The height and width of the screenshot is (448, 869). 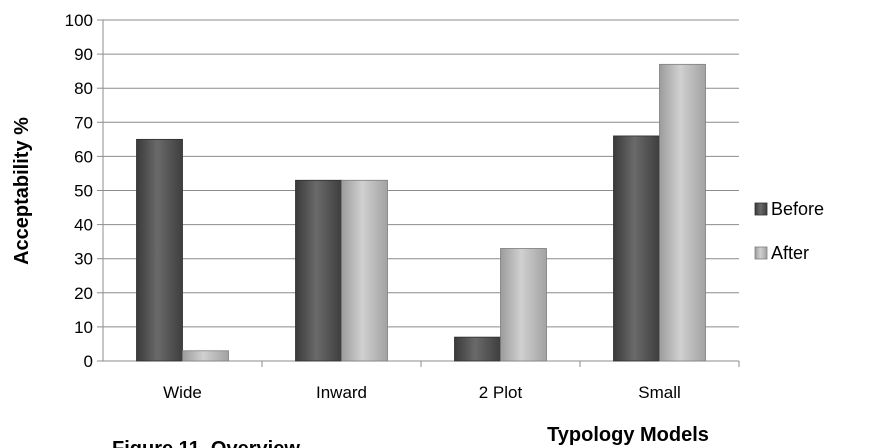 What do you see at coordinates (83, 327) in the screenshot?
I see `y-tick-label: 10` at bounding box center [83, 327].